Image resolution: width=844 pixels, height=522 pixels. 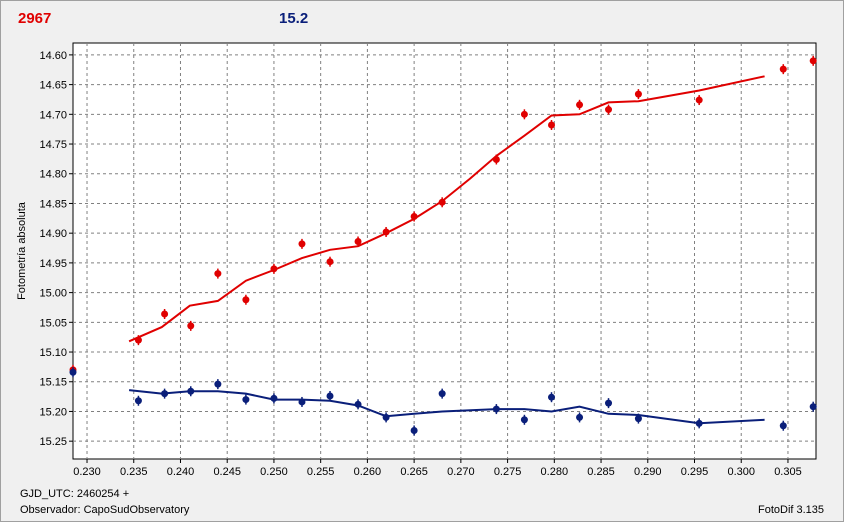 What do you see at coordinates (53, 145) in the screenshot?
I see `y-tick-label: 14.75` at bounding box center [53, 145].